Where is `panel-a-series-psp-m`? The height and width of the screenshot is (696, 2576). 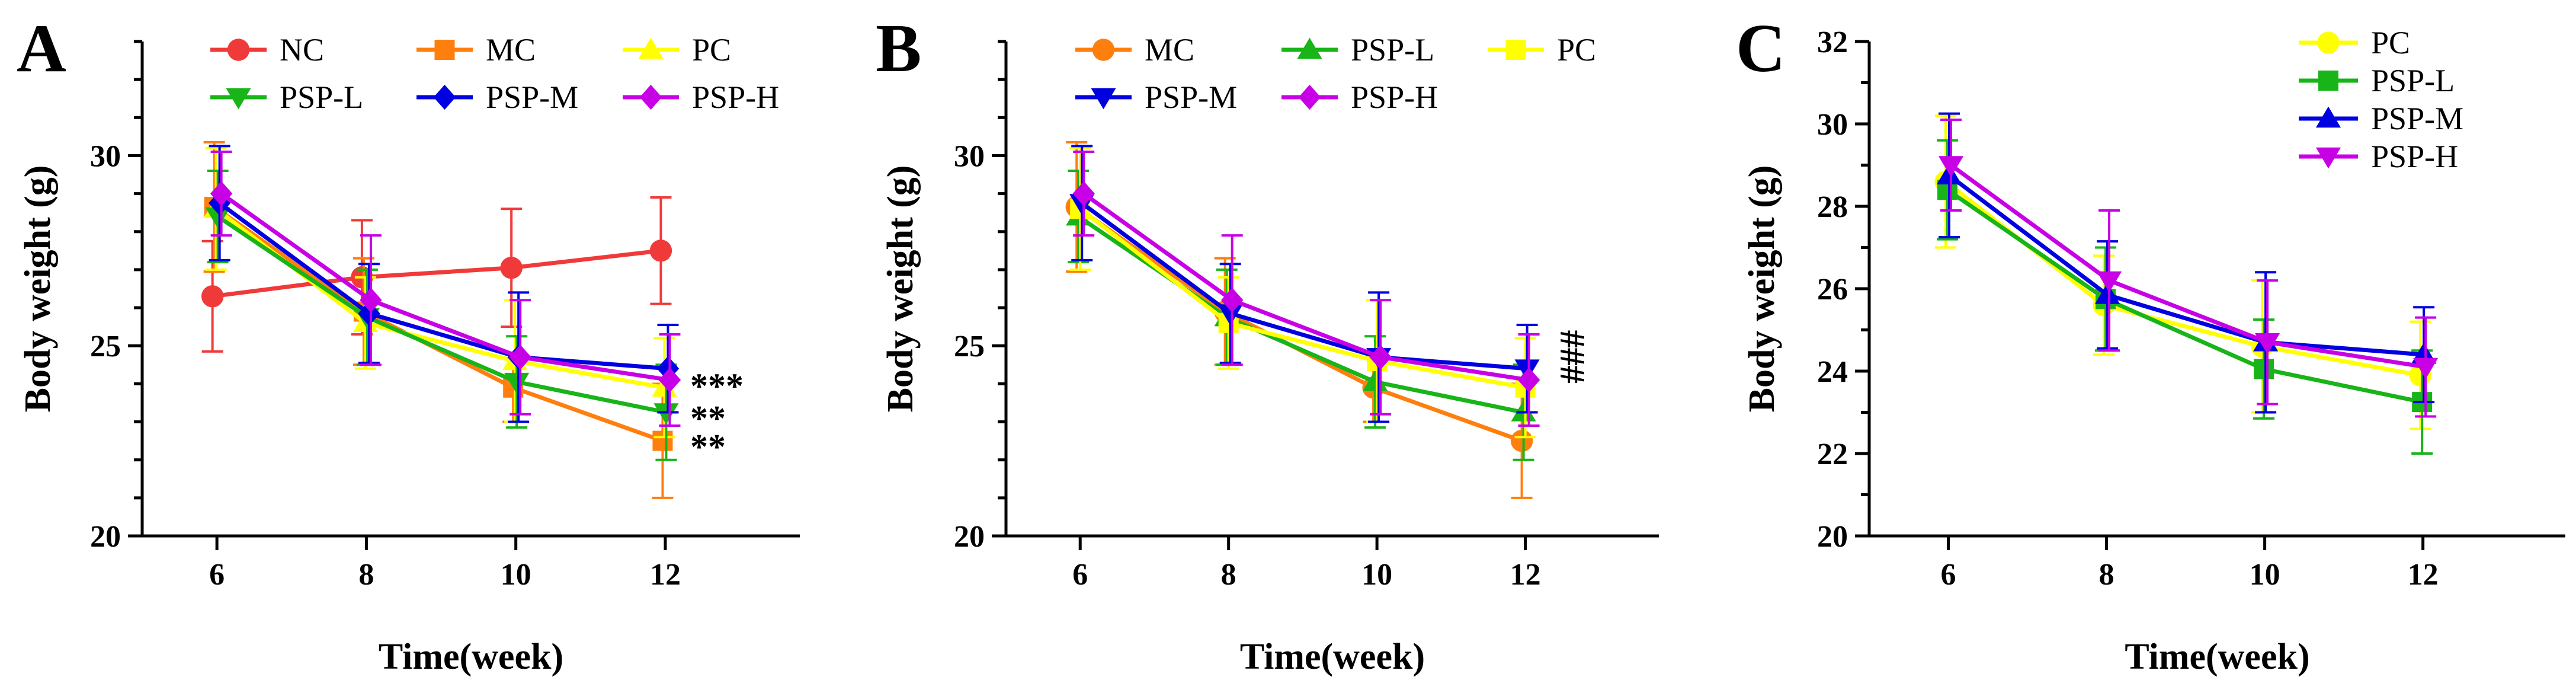
panel-a-series-psp-m is located at coordinates (444, 284).